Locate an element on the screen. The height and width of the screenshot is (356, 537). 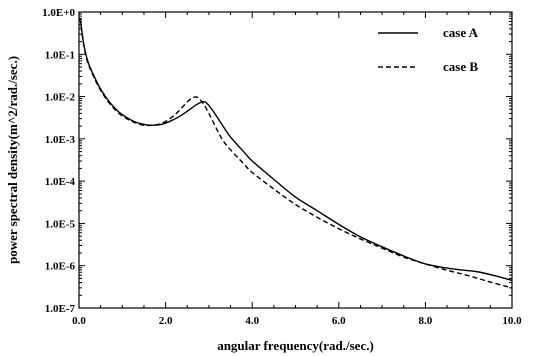
x-tick-label: 0.0 is located at coordinates (79, 321).